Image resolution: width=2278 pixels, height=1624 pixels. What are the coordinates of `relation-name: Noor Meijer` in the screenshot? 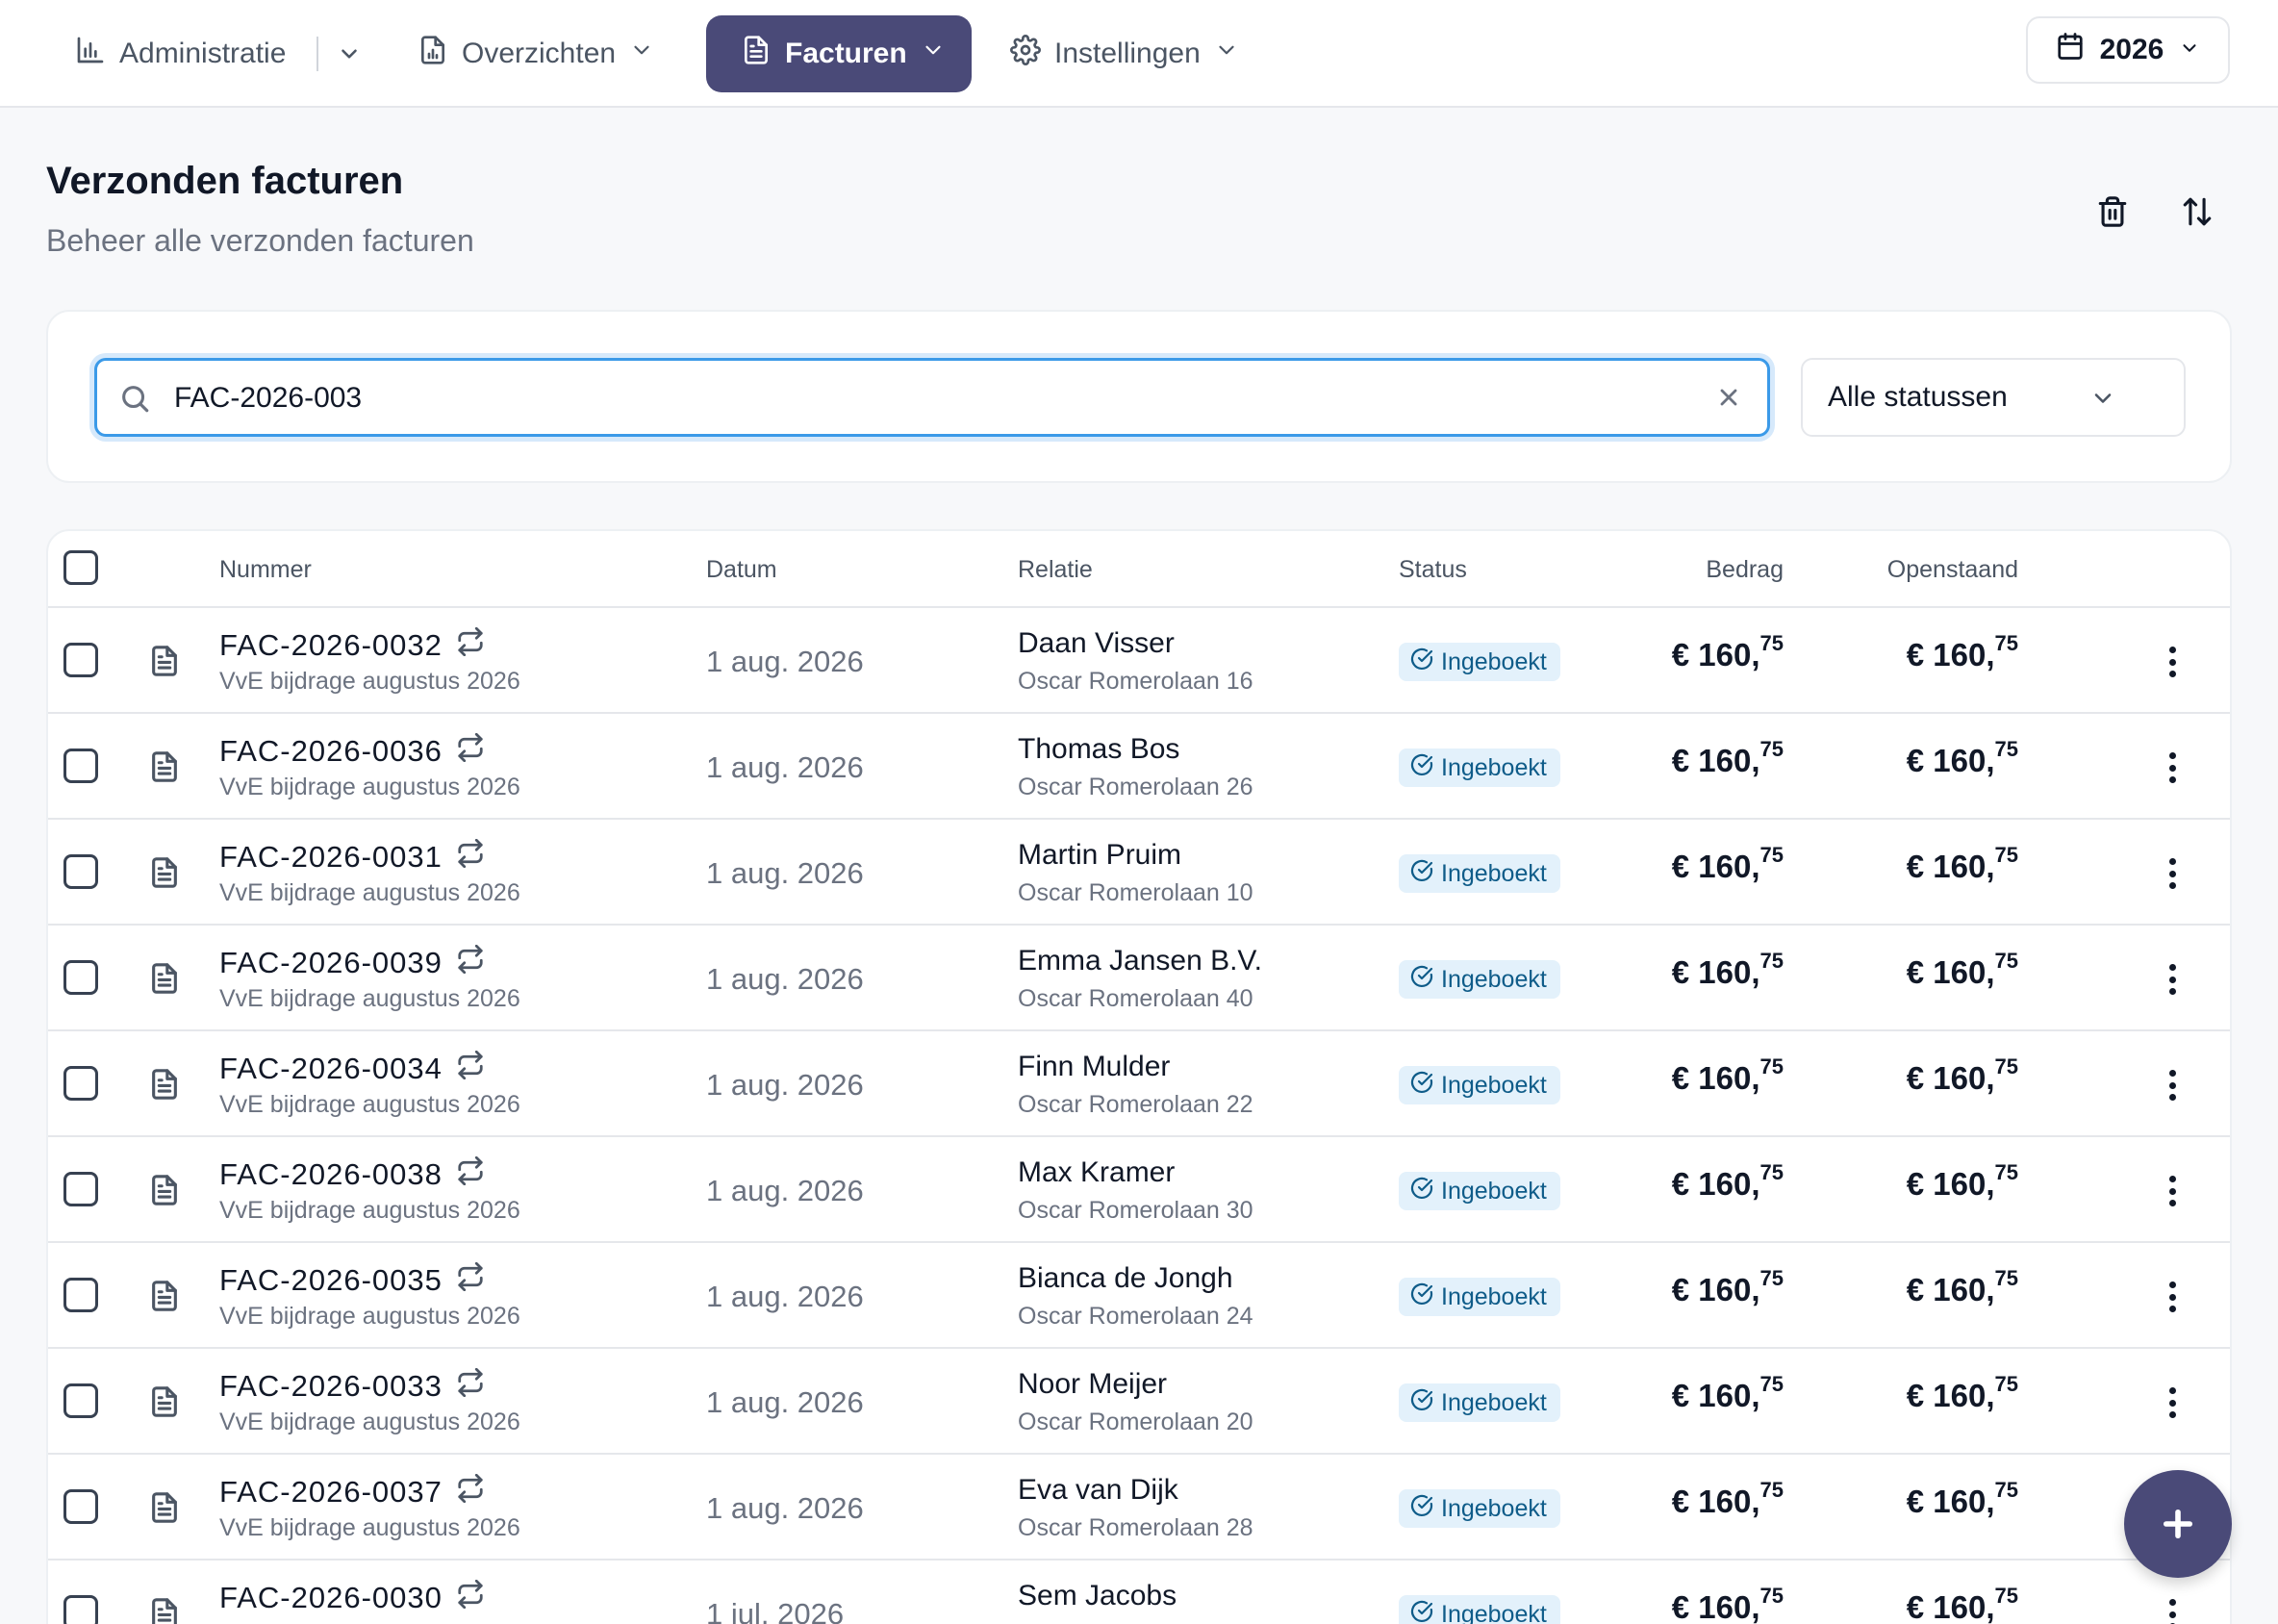 It's located at (1093, 1384).